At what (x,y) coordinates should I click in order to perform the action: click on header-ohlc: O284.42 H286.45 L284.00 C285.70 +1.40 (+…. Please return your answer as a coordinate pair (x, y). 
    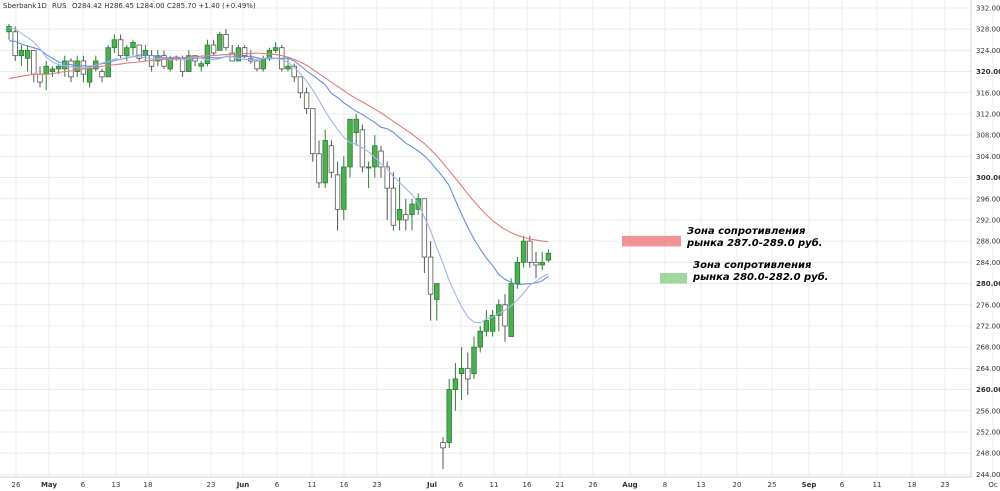
    Looking at the image, I should click on (164, 6).